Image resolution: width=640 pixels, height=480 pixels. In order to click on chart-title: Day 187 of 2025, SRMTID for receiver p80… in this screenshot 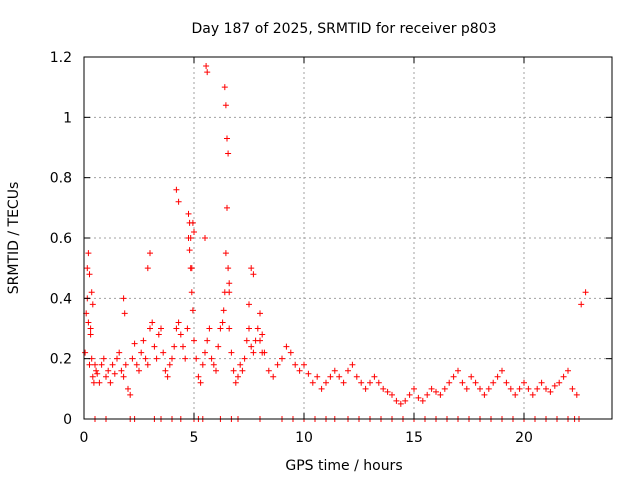, I will do `click(343, 29)`.